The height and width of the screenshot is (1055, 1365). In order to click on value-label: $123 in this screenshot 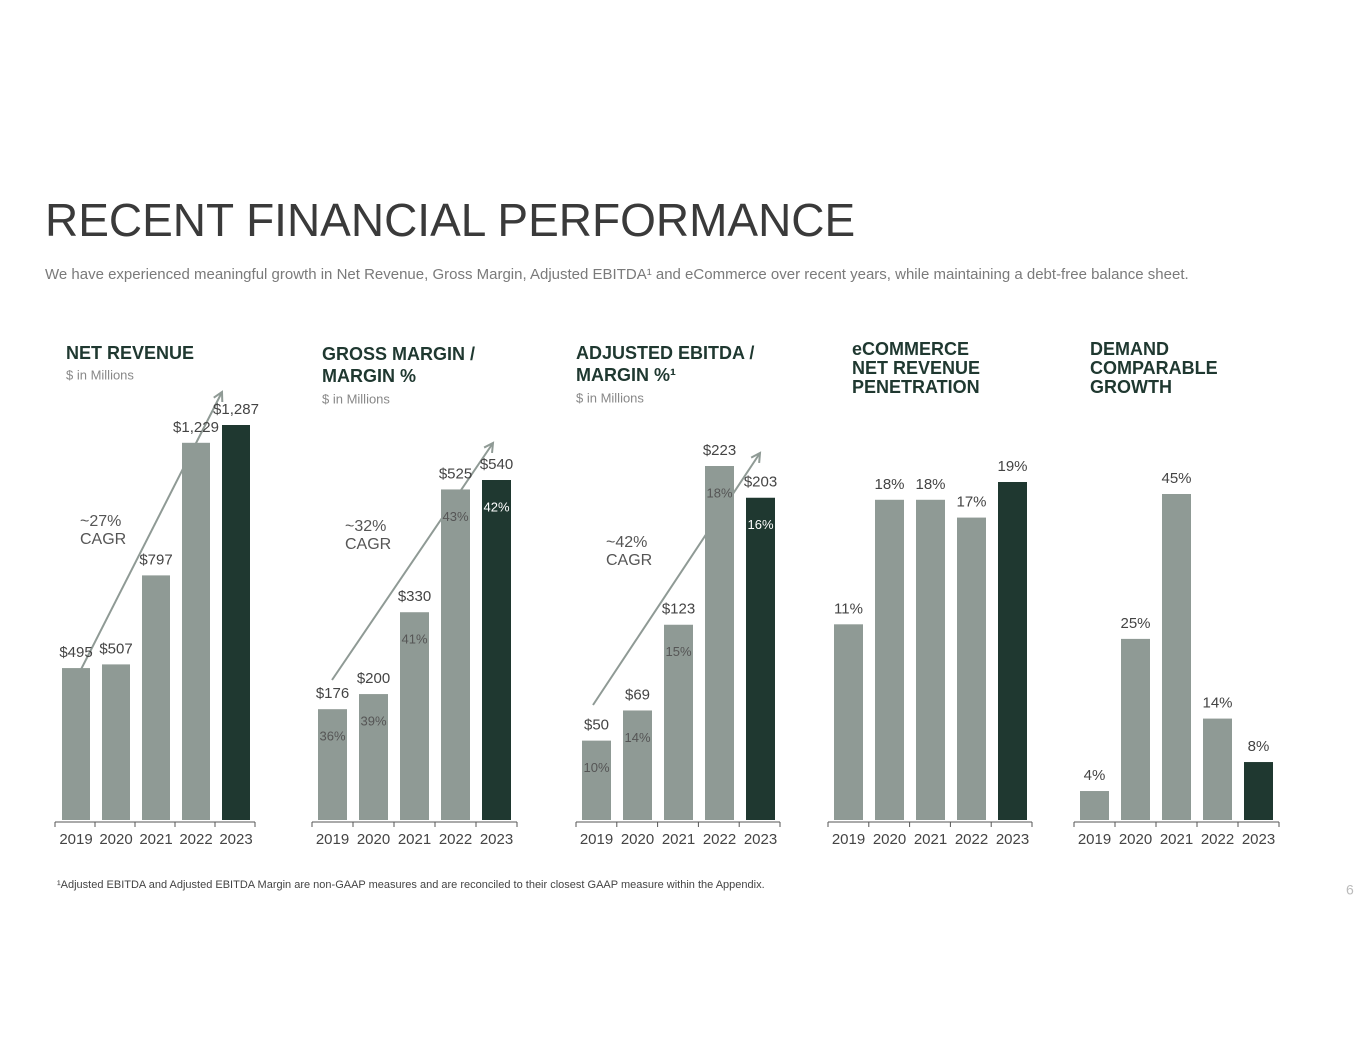, I will do `click(678, 609)`.